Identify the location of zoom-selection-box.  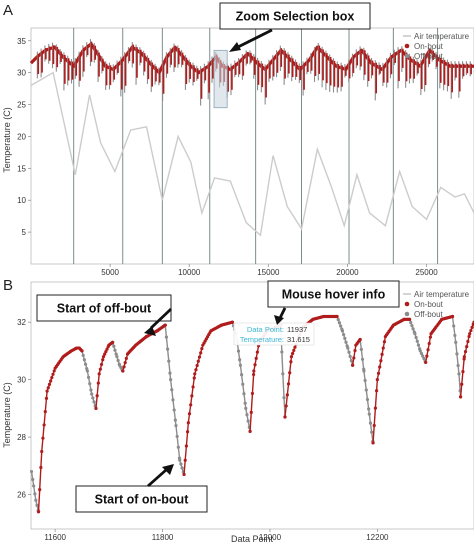
(220, 79).